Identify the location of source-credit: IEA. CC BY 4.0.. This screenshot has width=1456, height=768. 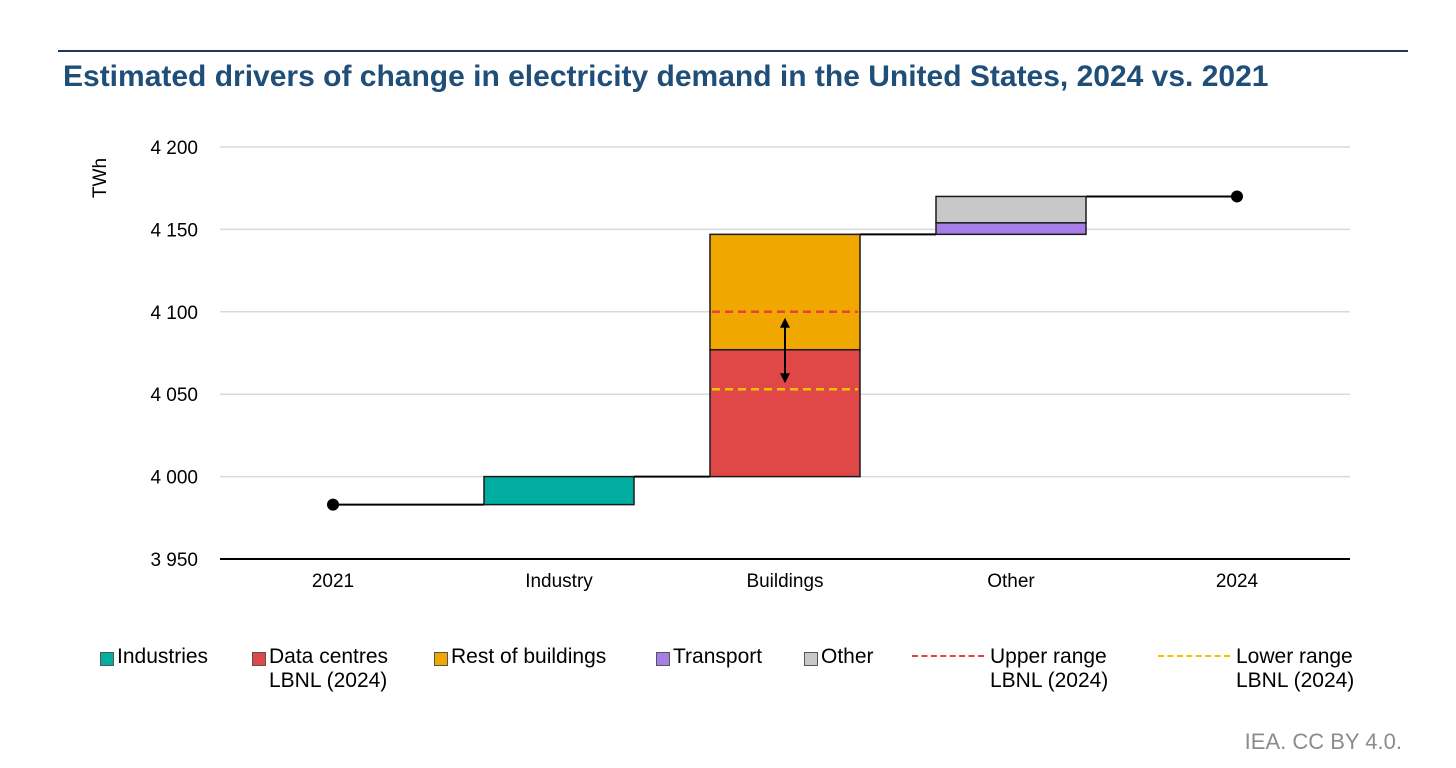
(1323, 741).